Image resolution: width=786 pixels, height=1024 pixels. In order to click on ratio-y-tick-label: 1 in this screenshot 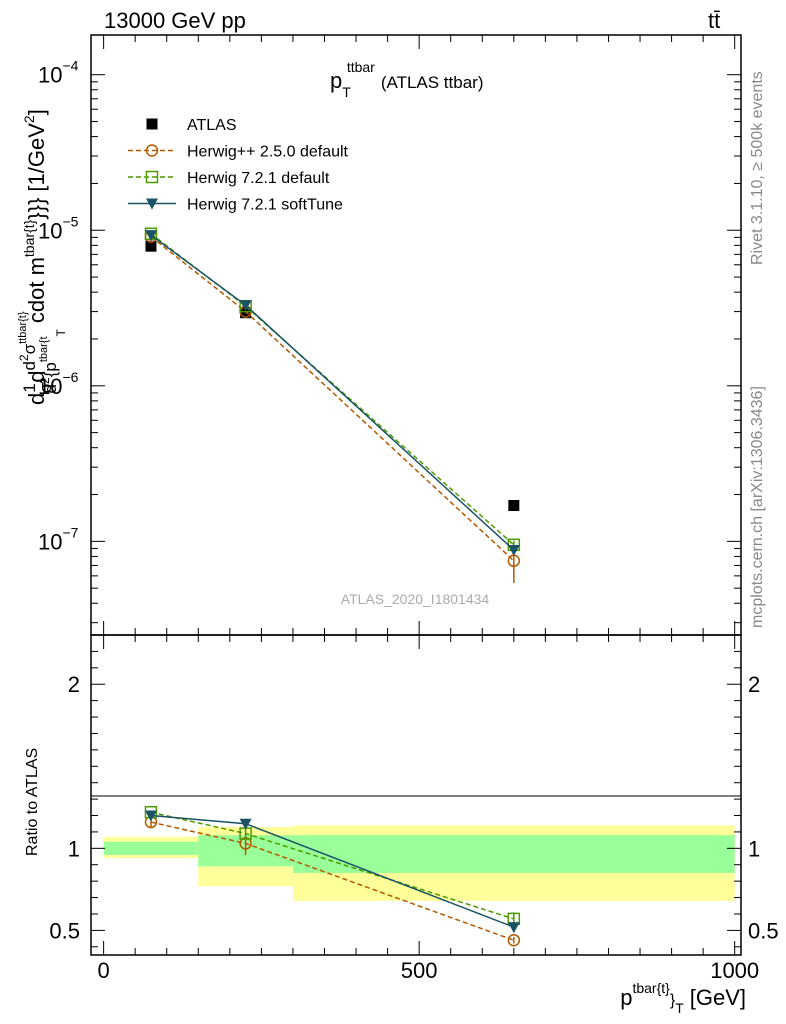, I will do `click(74, 848)`.